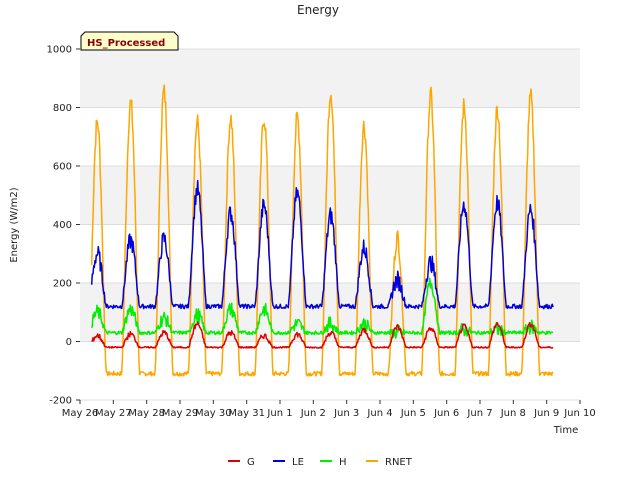 The image size is (640, 480). I want to click on x-tick-label: May 29, so click(180, 413).